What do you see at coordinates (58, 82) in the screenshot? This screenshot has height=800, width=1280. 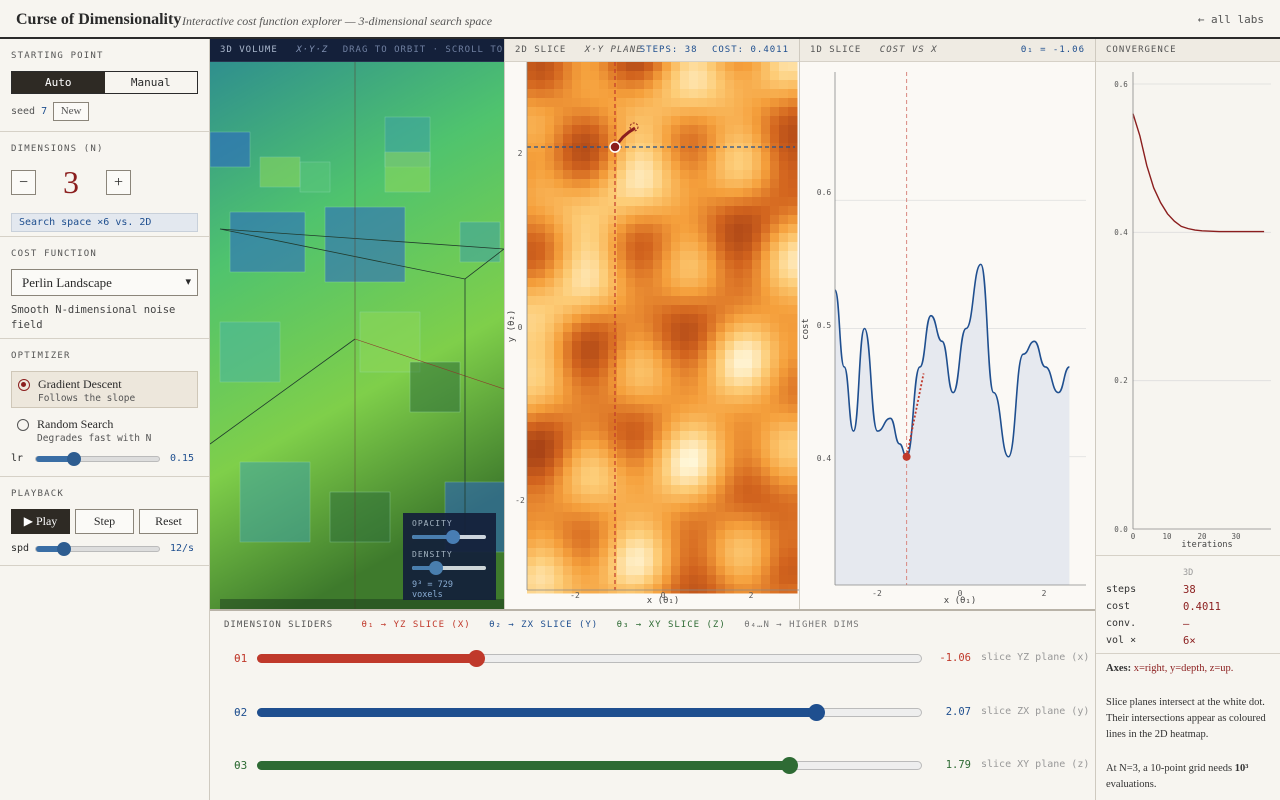 I see `mode-auto-button: Auto` at bounding box center [58, 82].